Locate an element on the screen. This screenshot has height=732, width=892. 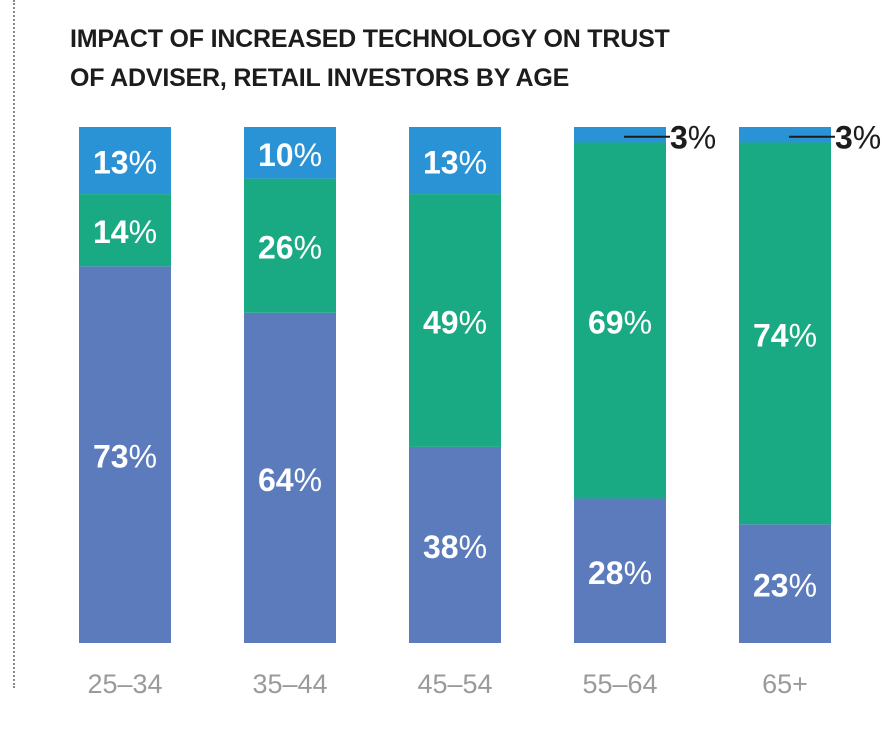
chart-title-line-2: OF ADVISER, RETAIL INVESTORS BY AGE is located at coordinates (320, 78).